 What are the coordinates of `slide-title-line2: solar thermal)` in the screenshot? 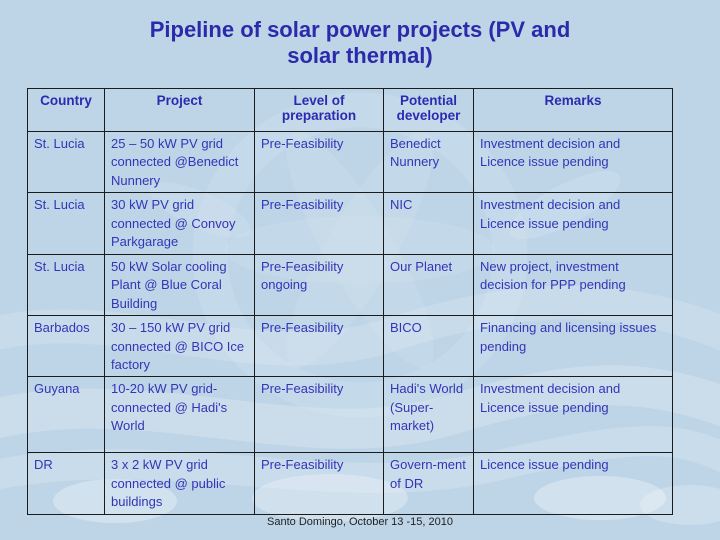 It's located at (360, 56).